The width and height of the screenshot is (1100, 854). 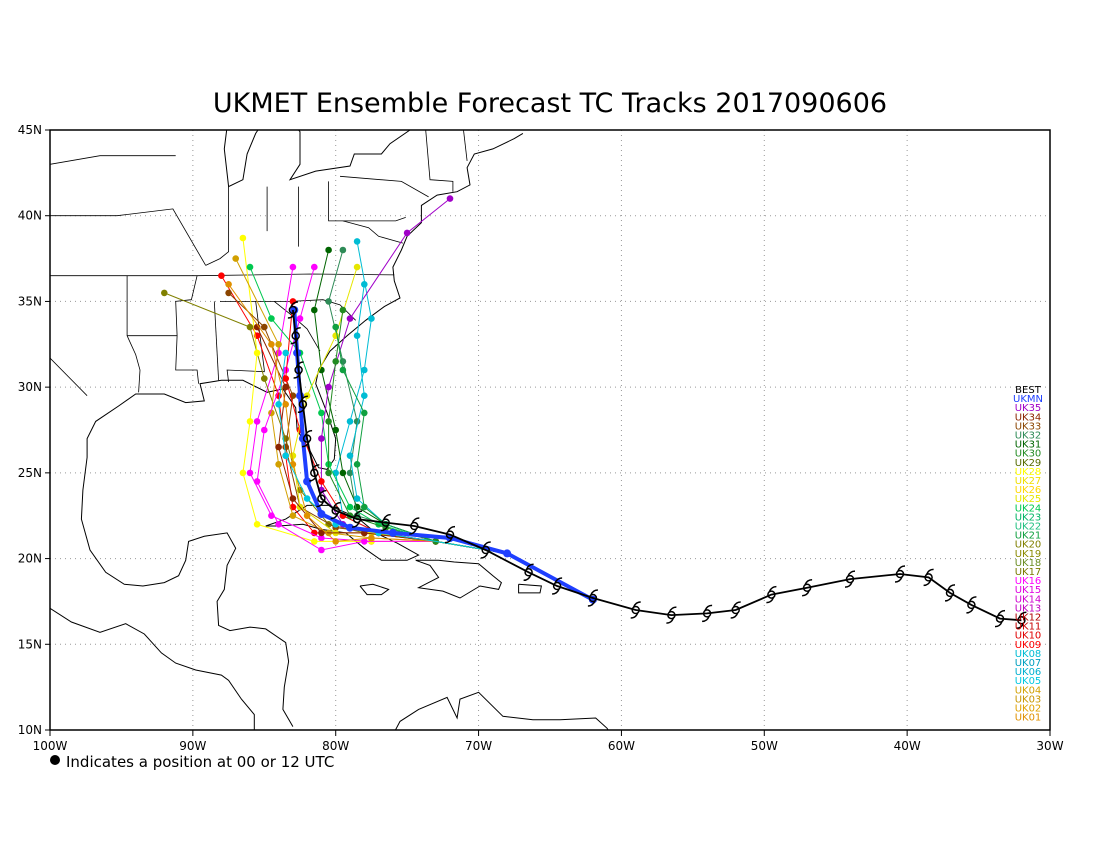 I want to click on legend-entry: BEST, so click(x=1028, y=390).